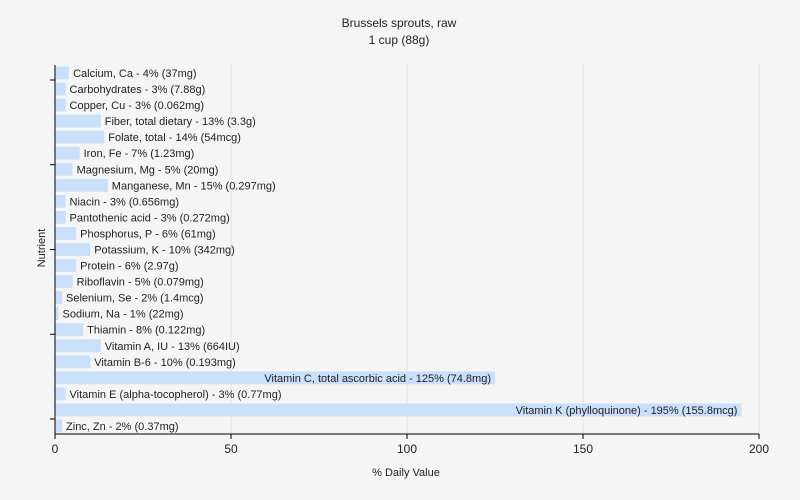  Describe the element at coordinates (172, 347) in the screenshot. I see `bar-label: Vitamin A, IU - 13% (664IU)` at that location.